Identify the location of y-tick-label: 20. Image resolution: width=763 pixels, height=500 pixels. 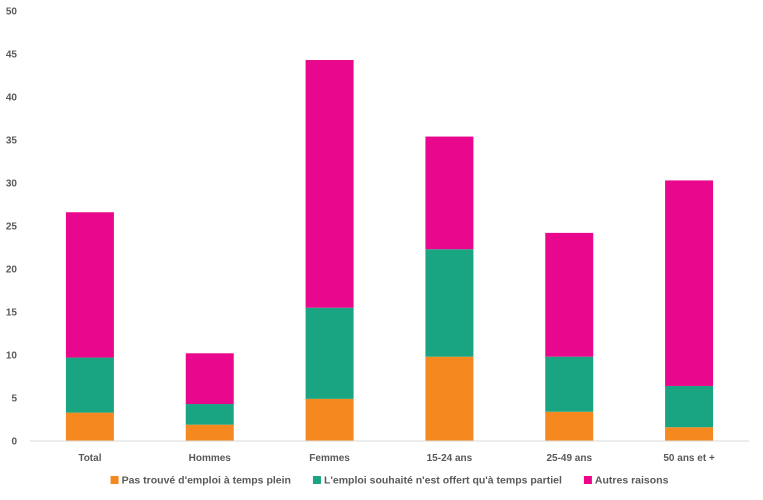
(12, 270).